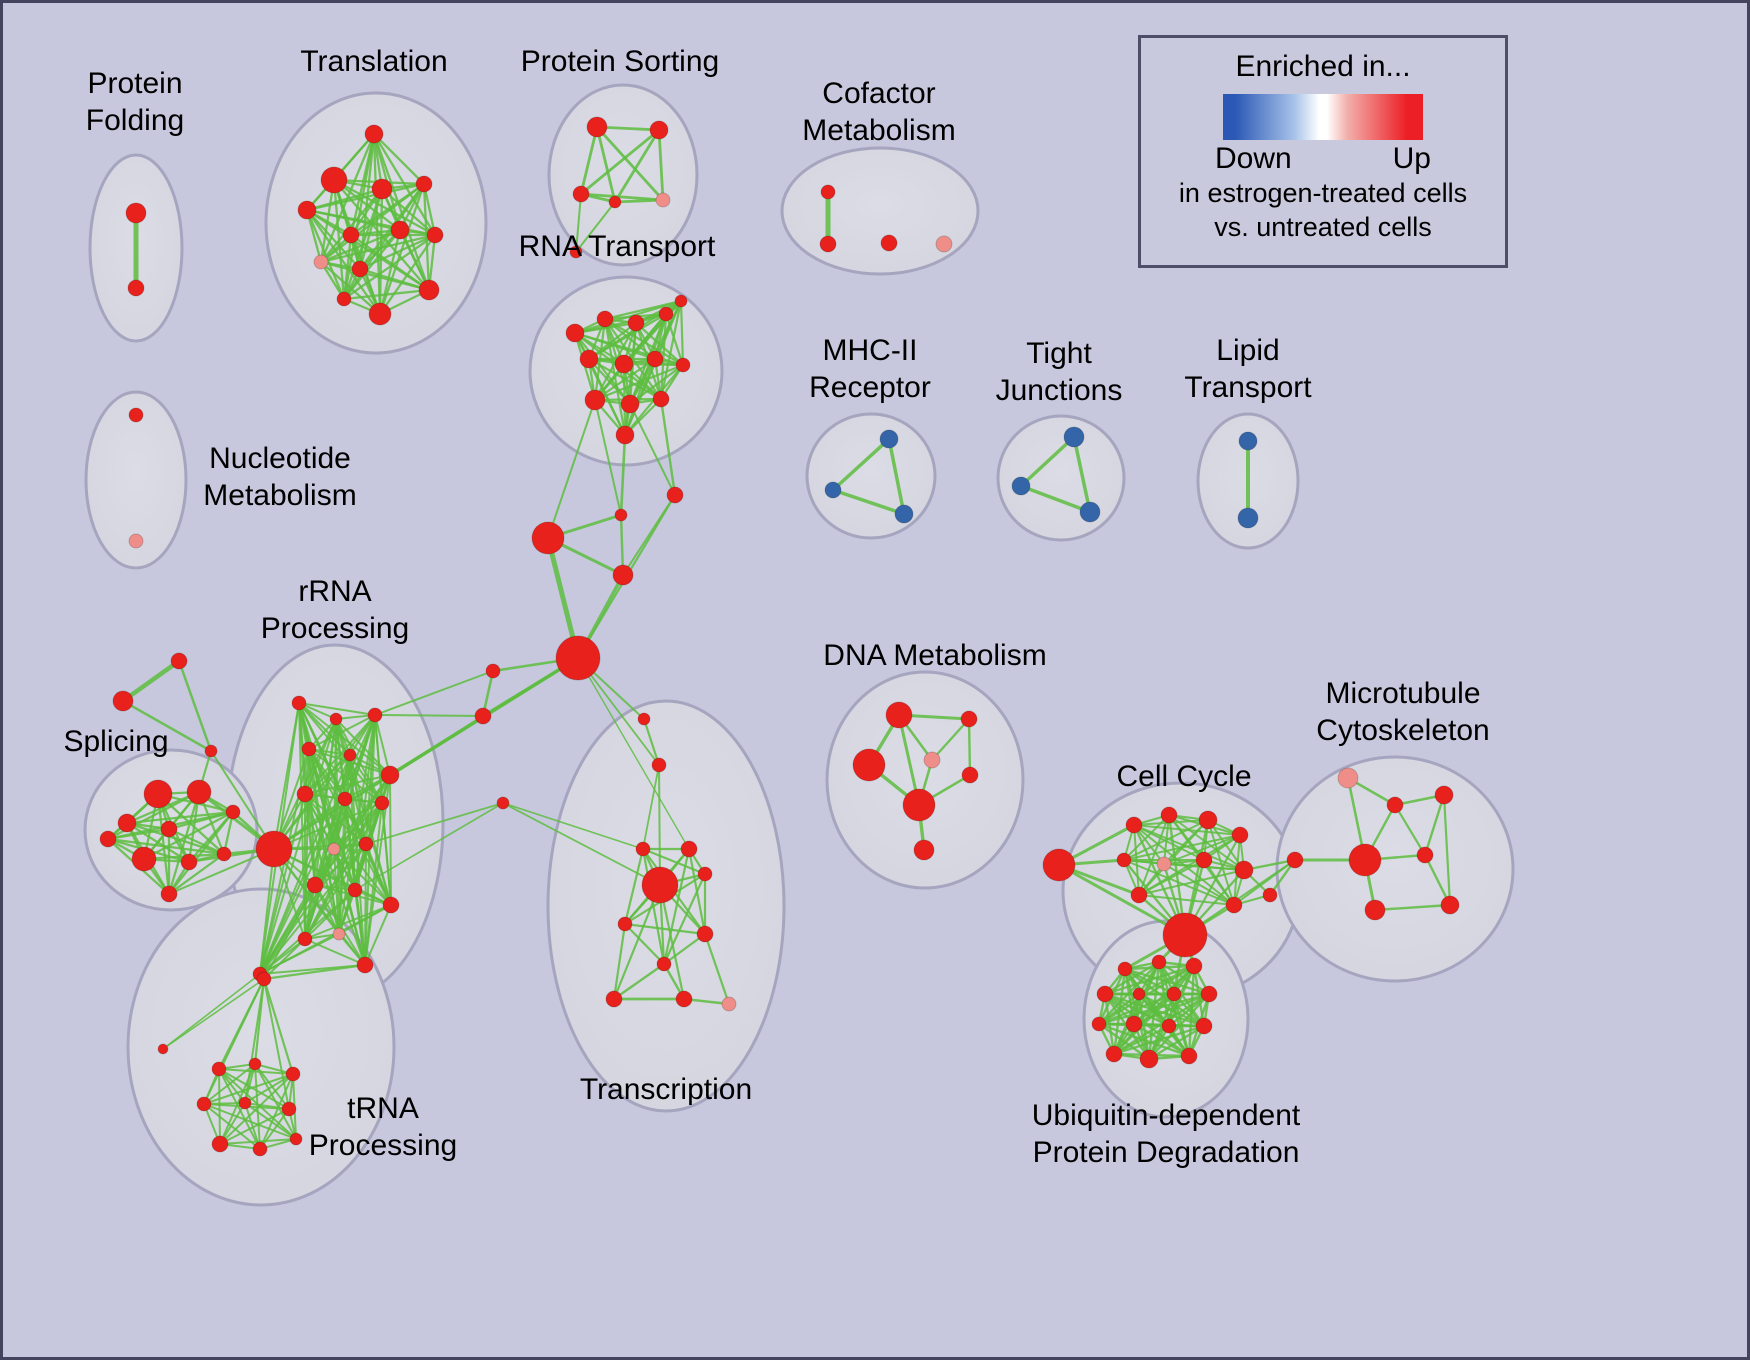 The image size is (1750, 1360). What do you see at coordinates (1450, 905) in the screenshot?
I see `node-mt8` at bounding box center [1450, 905].